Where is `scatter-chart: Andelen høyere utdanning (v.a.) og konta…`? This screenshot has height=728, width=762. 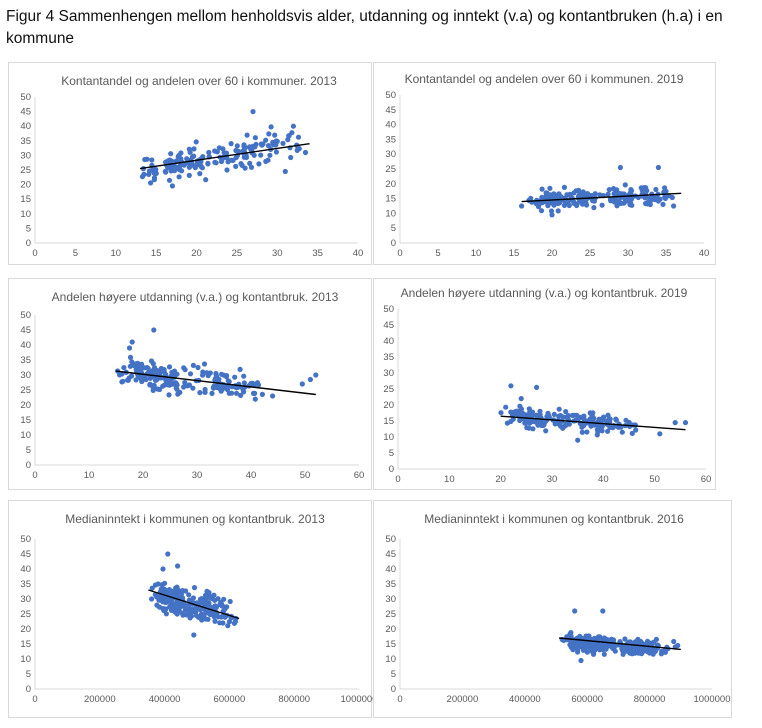
scatter-chart: Andelen høyere utdanning (v.a.) og konta… is located at coordinates (547, 385).